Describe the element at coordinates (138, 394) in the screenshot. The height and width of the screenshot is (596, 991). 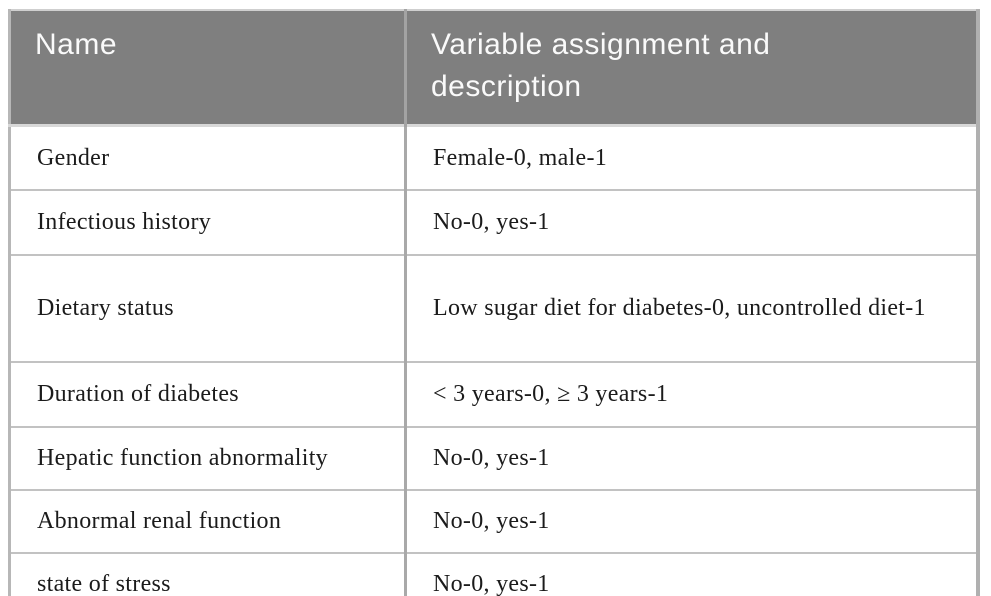
I see `row-name-cell: Duration of diabetes` at that location.